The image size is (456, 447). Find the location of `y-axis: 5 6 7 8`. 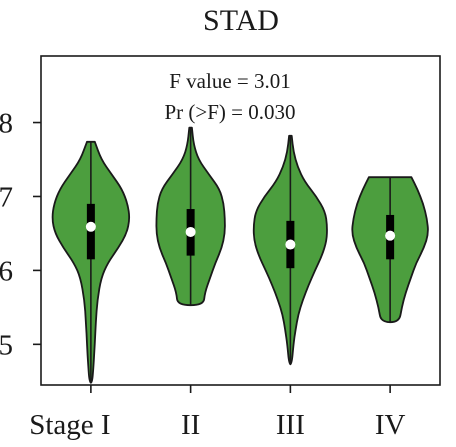

y-axis: 5 6 7 8 is located at coordinates (20, 234).